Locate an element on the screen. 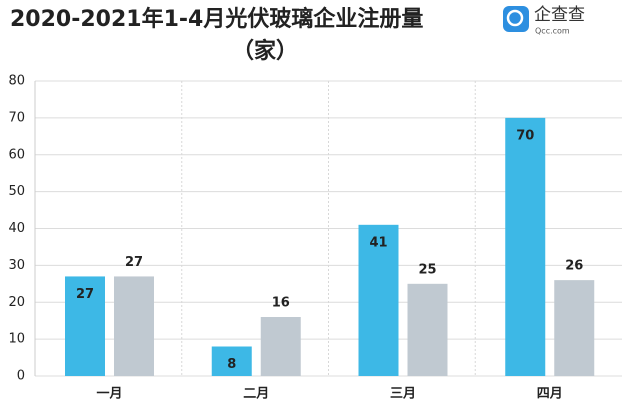  y-tick-label: 0 is located at coordinates (21, 376).